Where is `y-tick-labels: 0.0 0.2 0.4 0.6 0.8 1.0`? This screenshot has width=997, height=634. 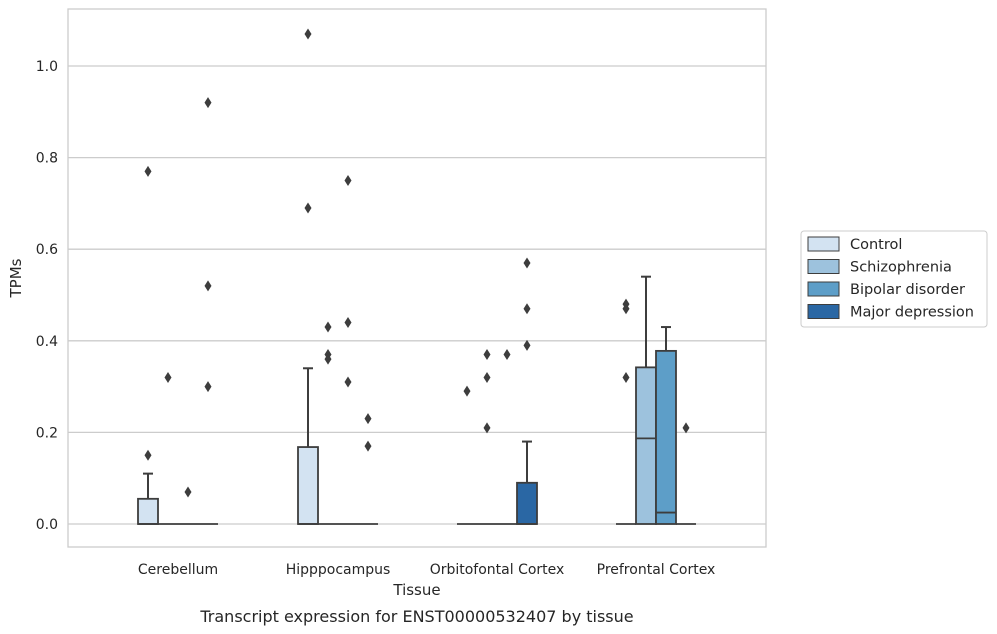
y-tick-labels: 0.0 0.2 0.4 0.6 0.8 1.0 is located at coordinates (47, 296).